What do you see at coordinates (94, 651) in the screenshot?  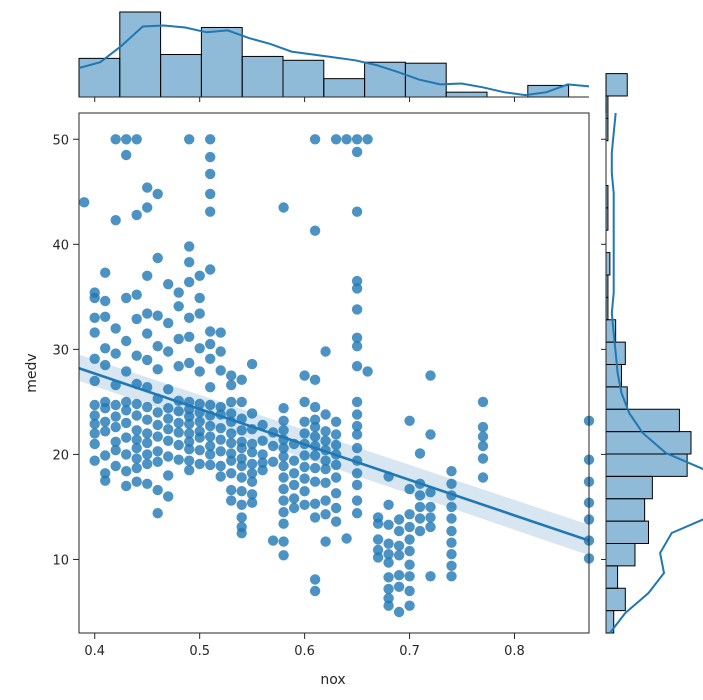 I see `x-tick-label: 0.4` at bounding box center [94, 651].